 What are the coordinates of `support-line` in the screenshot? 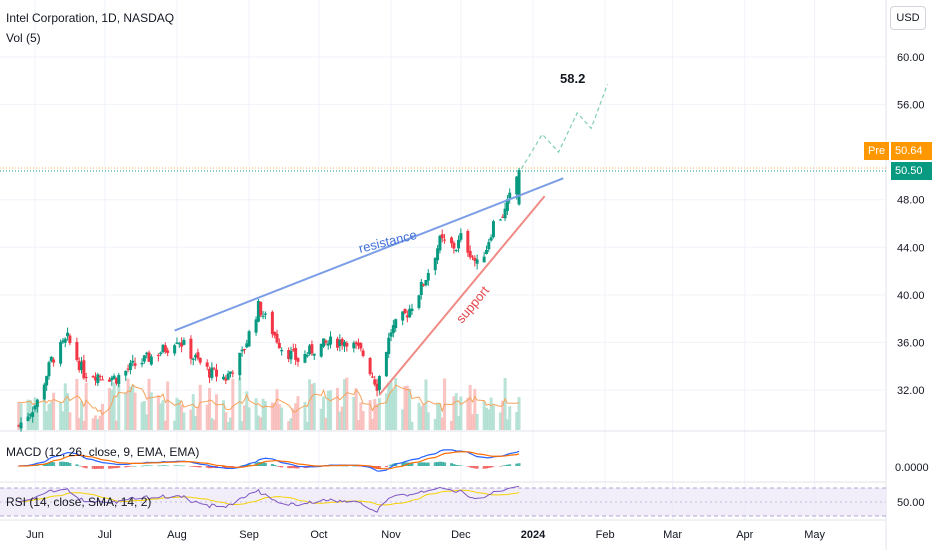 It's located at (462, 295).